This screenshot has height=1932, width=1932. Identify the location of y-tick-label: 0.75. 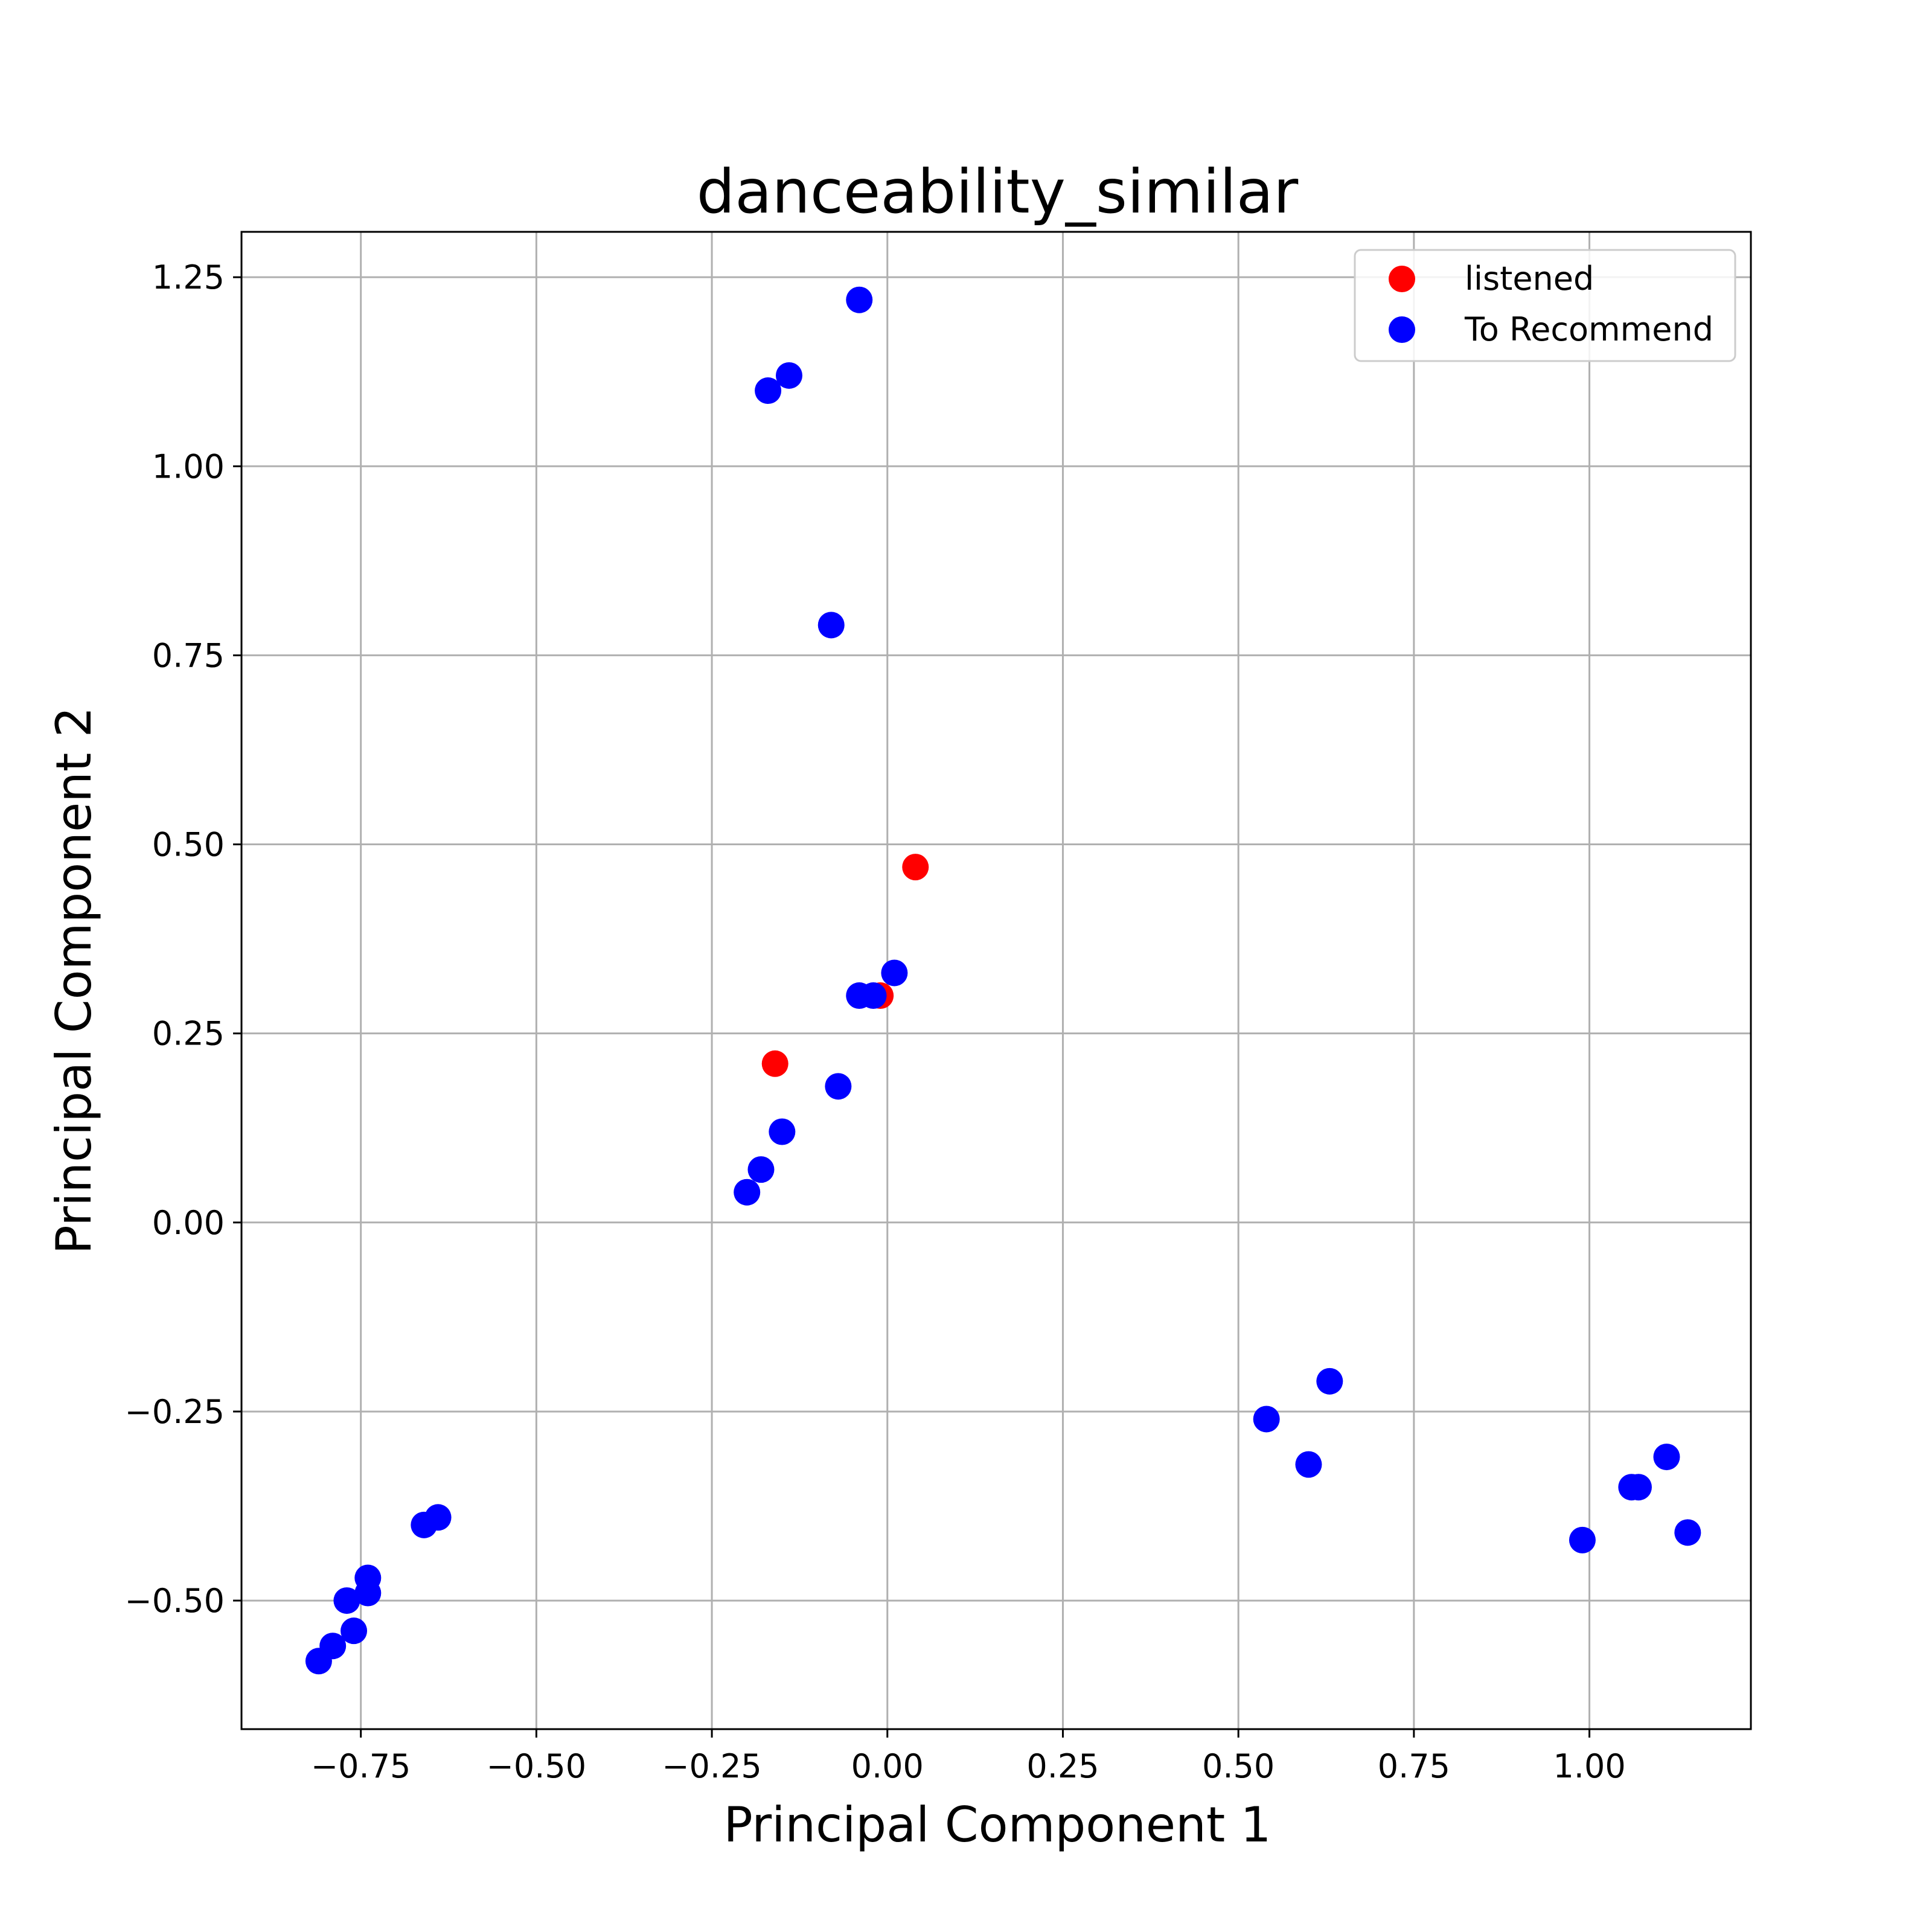
(189, 655).